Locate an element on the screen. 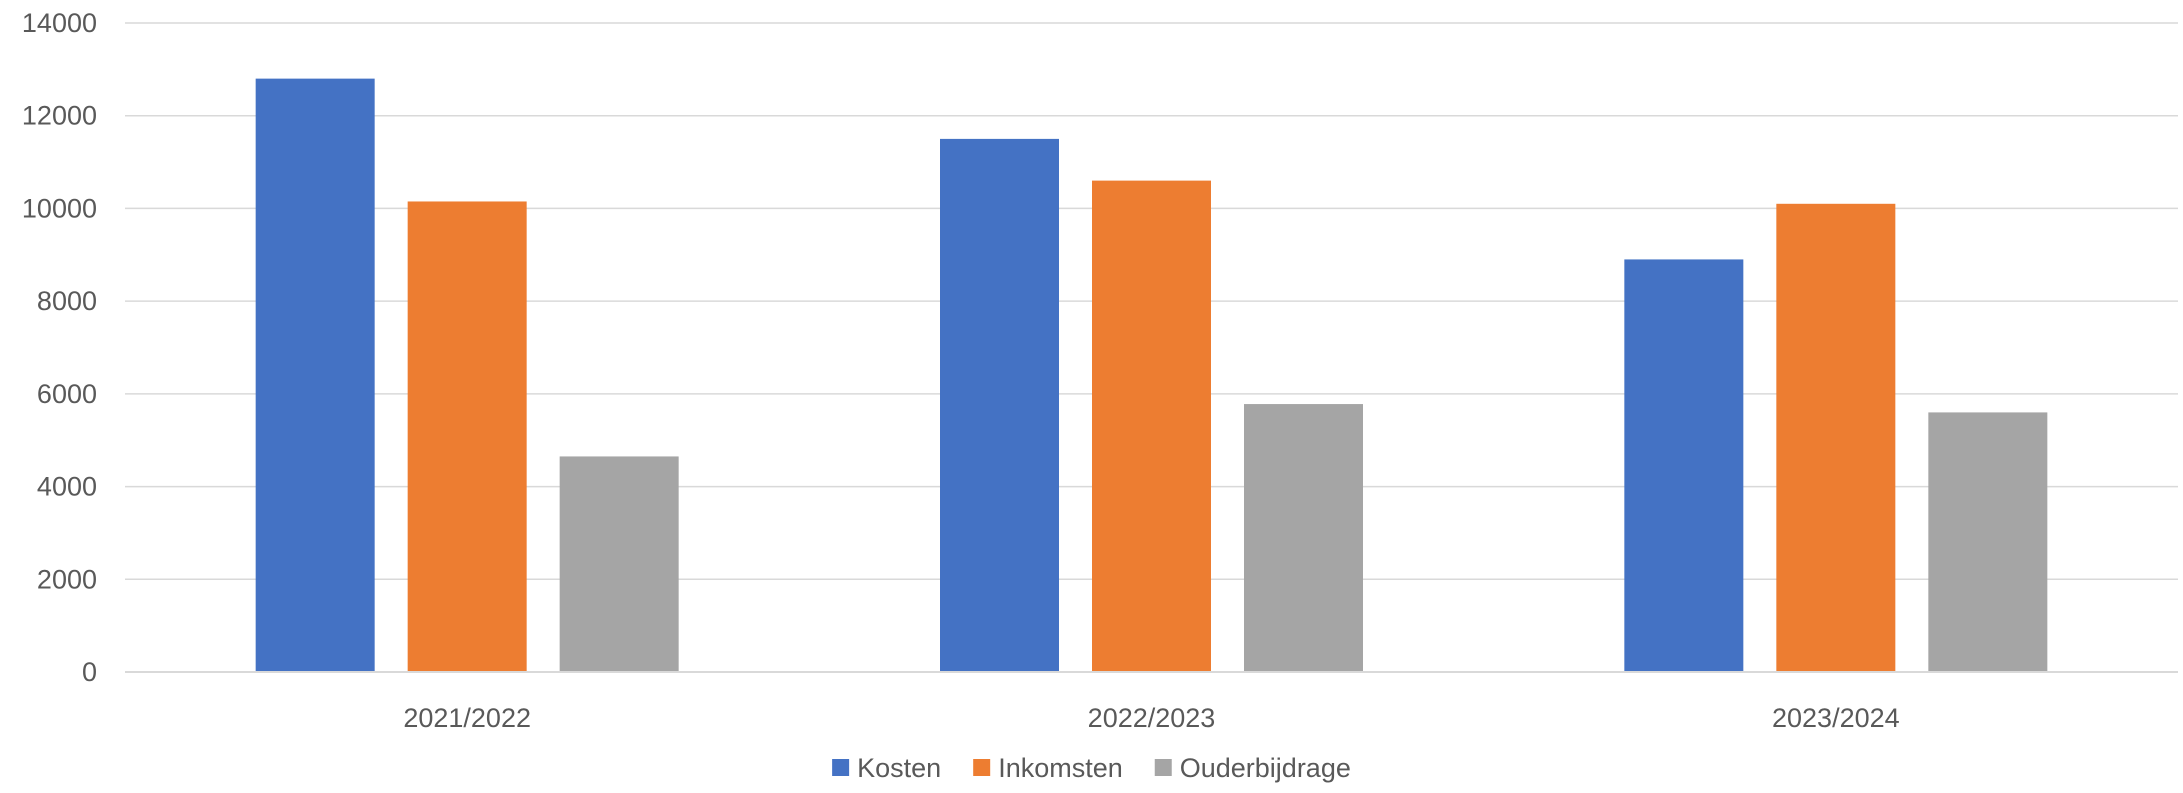 The image size is (2183, 793). x-category-label: 2022/2023 is located at coordinates (1152, 718).